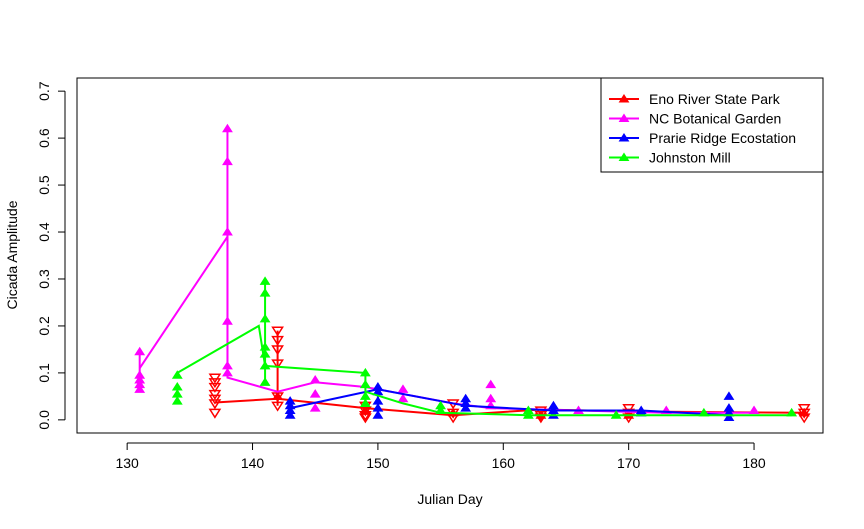 This screenshot has width=864, height=529. Describe the element at coordinates (44, 373) in the screenshot. I see `y-tick-label: 0.1` at that location.